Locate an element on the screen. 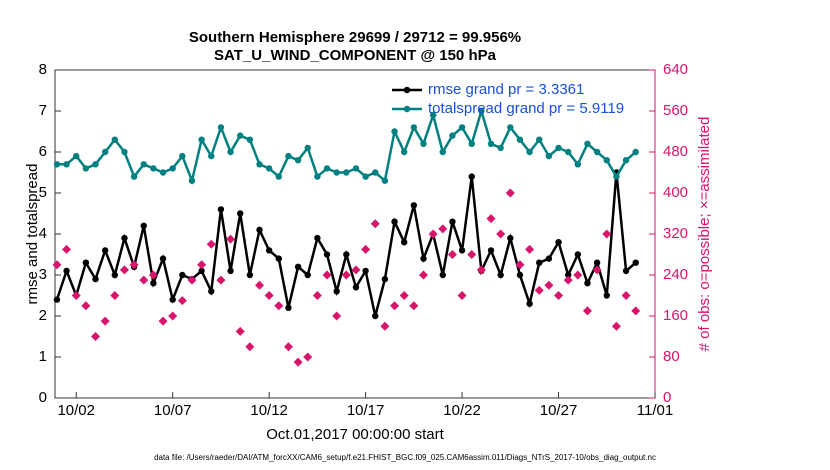 The height and width of the screenshot is (470, 830). y-axis-label: rmse and totalspread is located at coordinates (32, 234).